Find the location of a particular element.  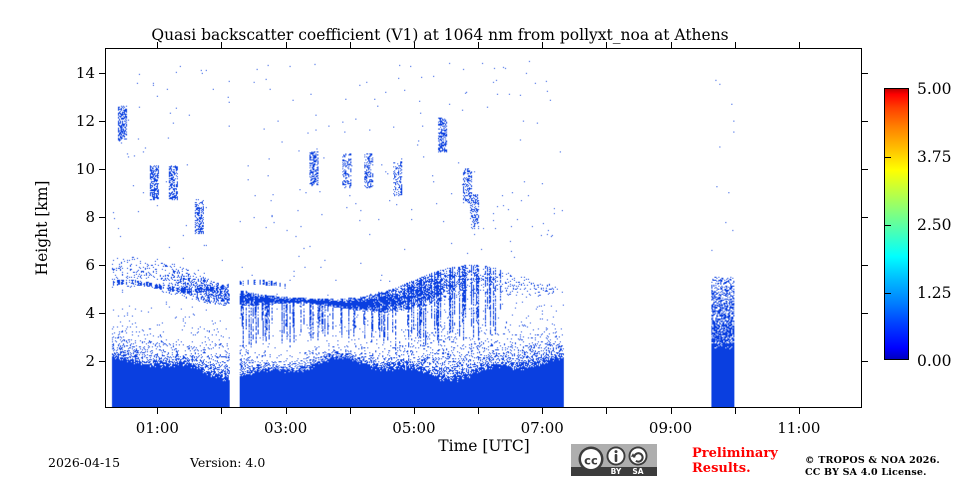

x-axis-tick-label: 07:00 is located at coordinates (542, 428).